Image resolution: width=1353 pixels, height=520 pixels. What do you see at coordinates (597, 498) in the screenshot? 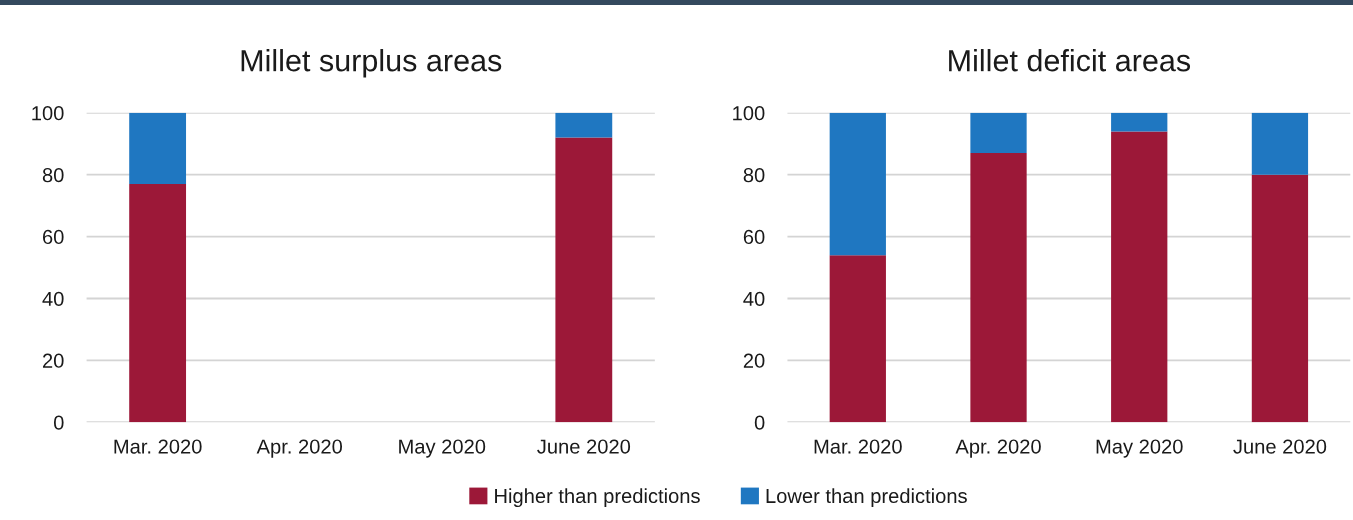
I see `legend-label: Higher than predictions` at bounding box center [597, 498].